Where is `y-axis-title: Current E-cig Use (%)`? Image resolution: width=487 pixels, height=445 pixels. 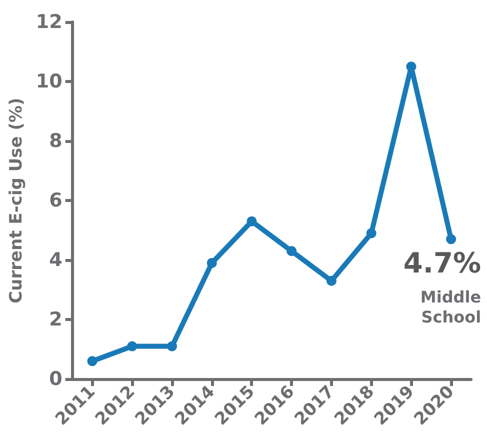
y-axis-title: Current E-cig Use (%) is located at coordinates (16, 201).